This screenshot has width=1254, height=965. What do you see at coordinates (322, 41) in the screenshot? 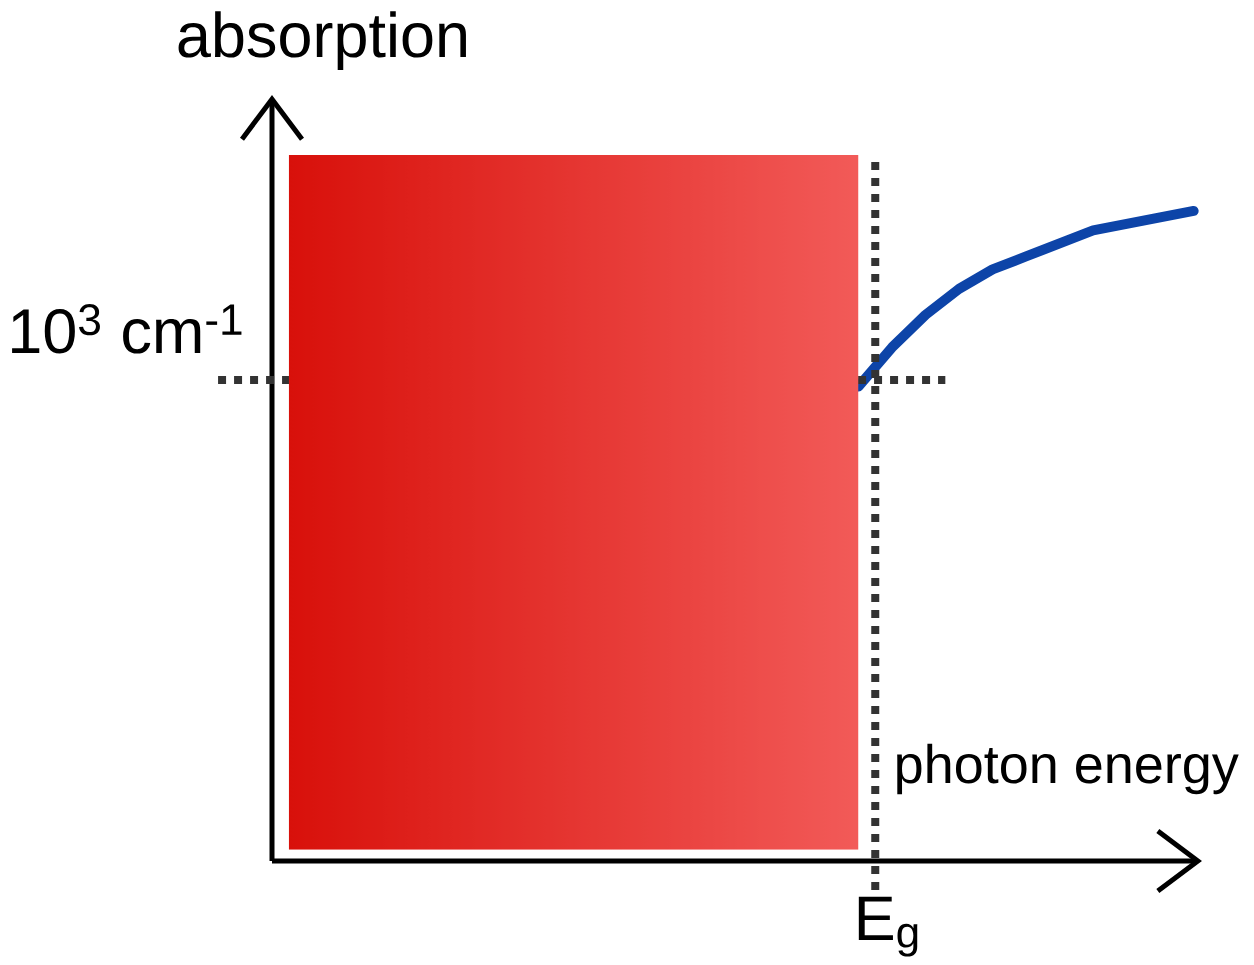
I see `y-axis-title: absorption` at bounding box center [322, 41].